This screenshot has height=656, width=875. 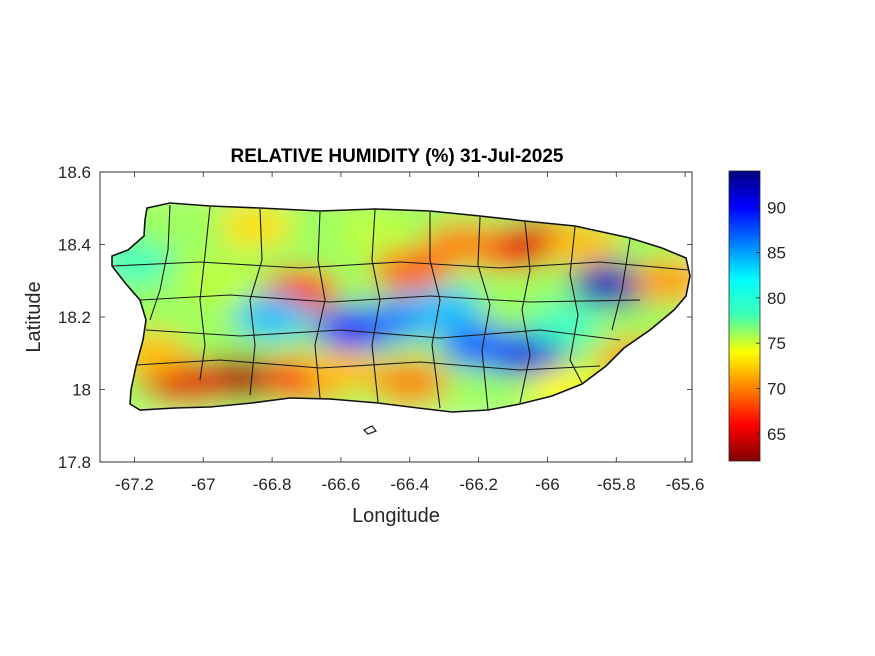 I want to click on x-tick-label: -67, so click(x=203, y=484).